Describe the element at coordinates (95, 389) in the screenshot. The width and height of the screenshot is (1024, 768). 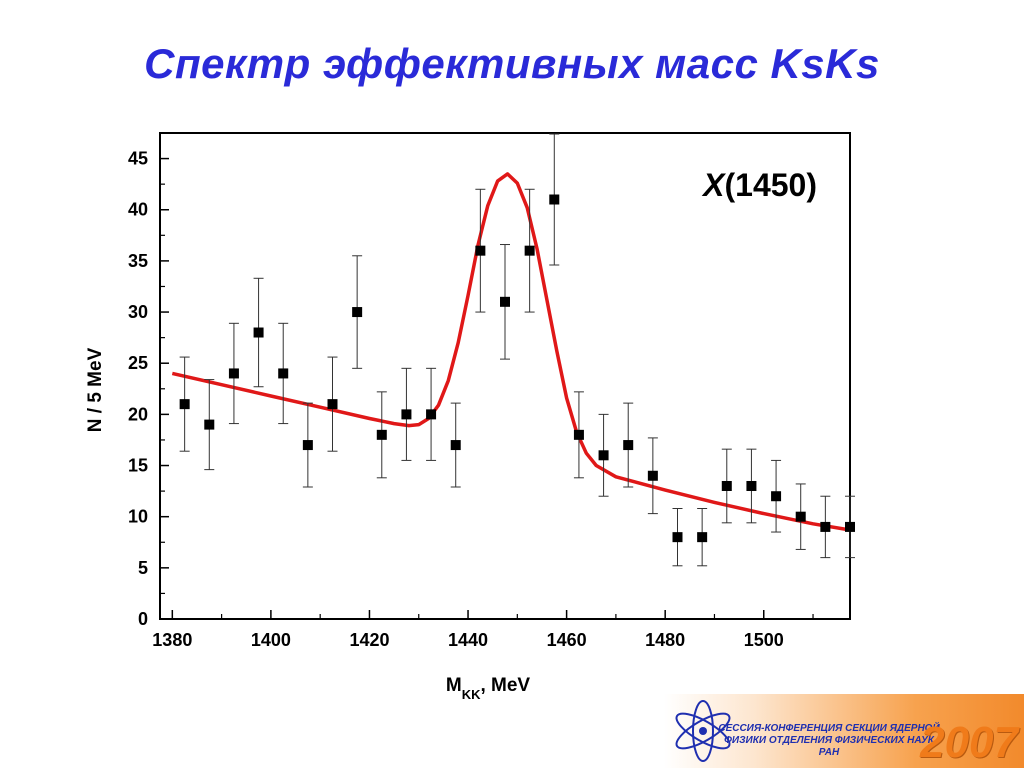
I see `y-axis-label: N / 5 MeV` at that location.